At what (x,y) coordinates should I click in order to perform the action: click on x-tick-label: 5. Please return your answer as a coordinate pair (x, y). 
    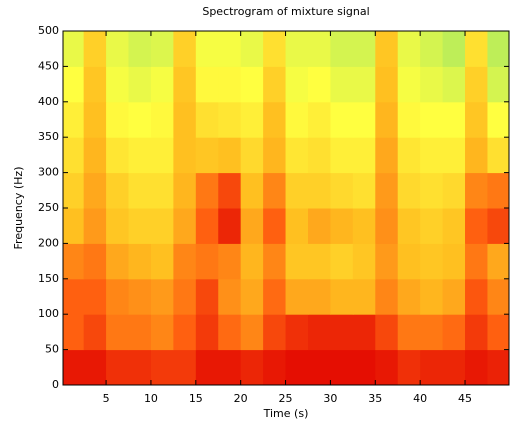
    Looking at the image, I should click on (106, 398).